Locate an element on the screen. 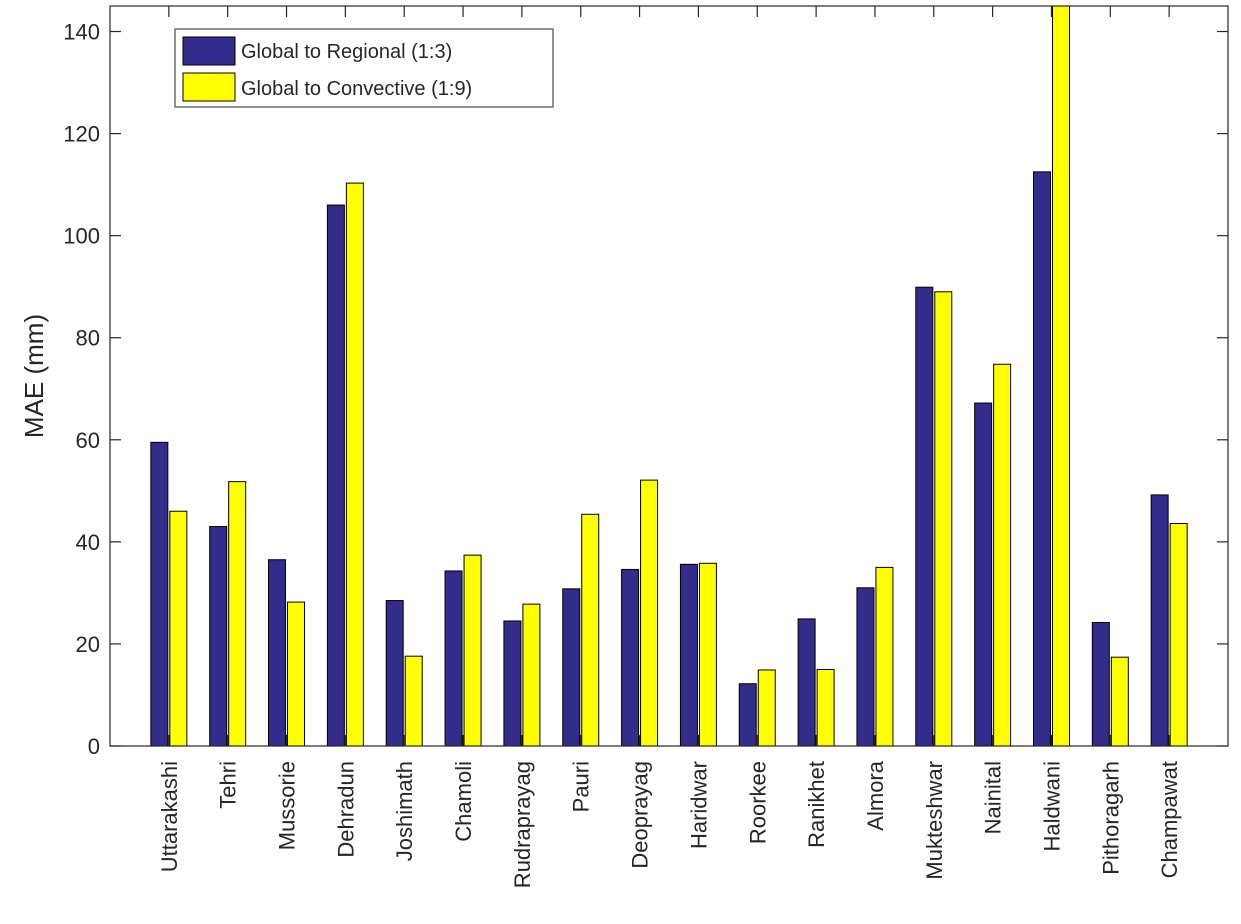  bar-regional-haldwani is located at coordinates (1041, 459).